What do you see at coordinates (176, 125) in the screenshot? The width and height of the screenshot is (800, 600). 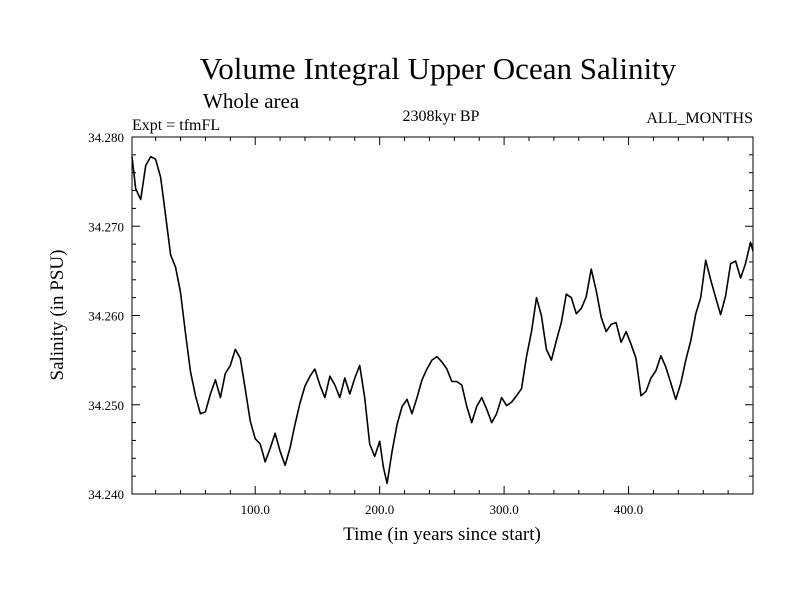 I see `expt-label: Expt = tfmFL` at bounding box center [176, 125].